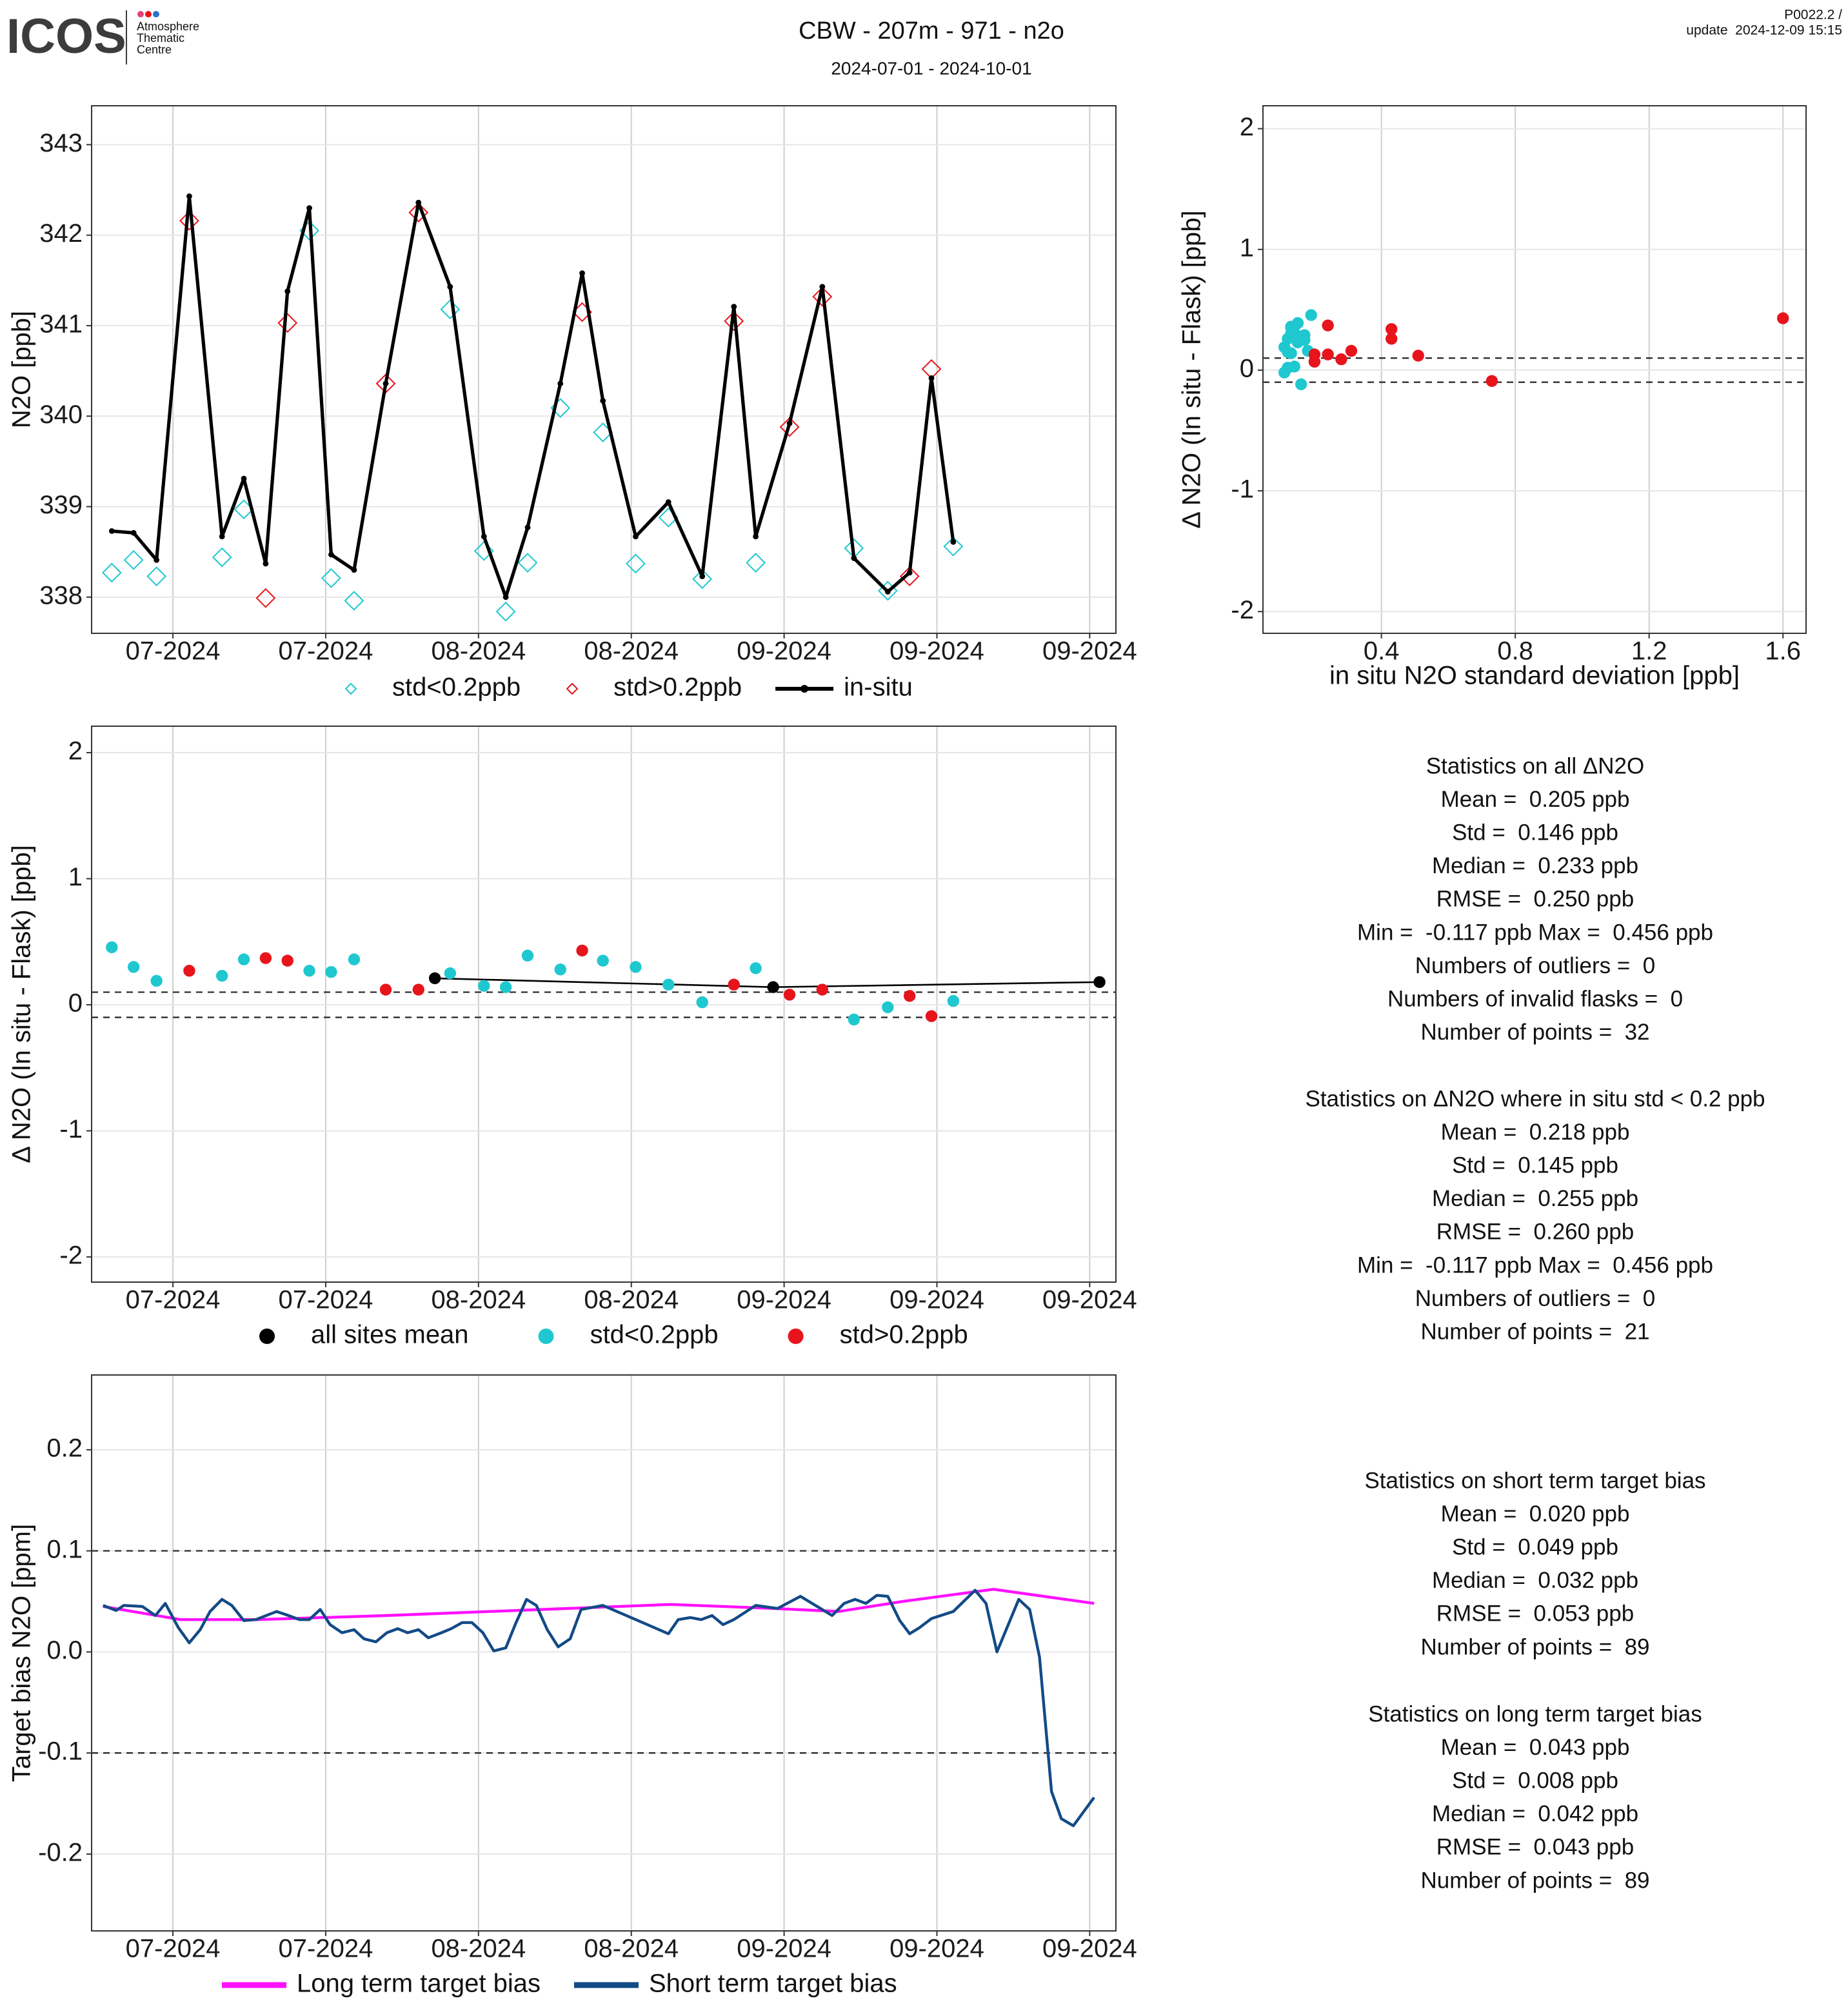  Describe the element at coordinates (1247, 127) in the screenshot. I see `y-tick-label: 2` at that location.